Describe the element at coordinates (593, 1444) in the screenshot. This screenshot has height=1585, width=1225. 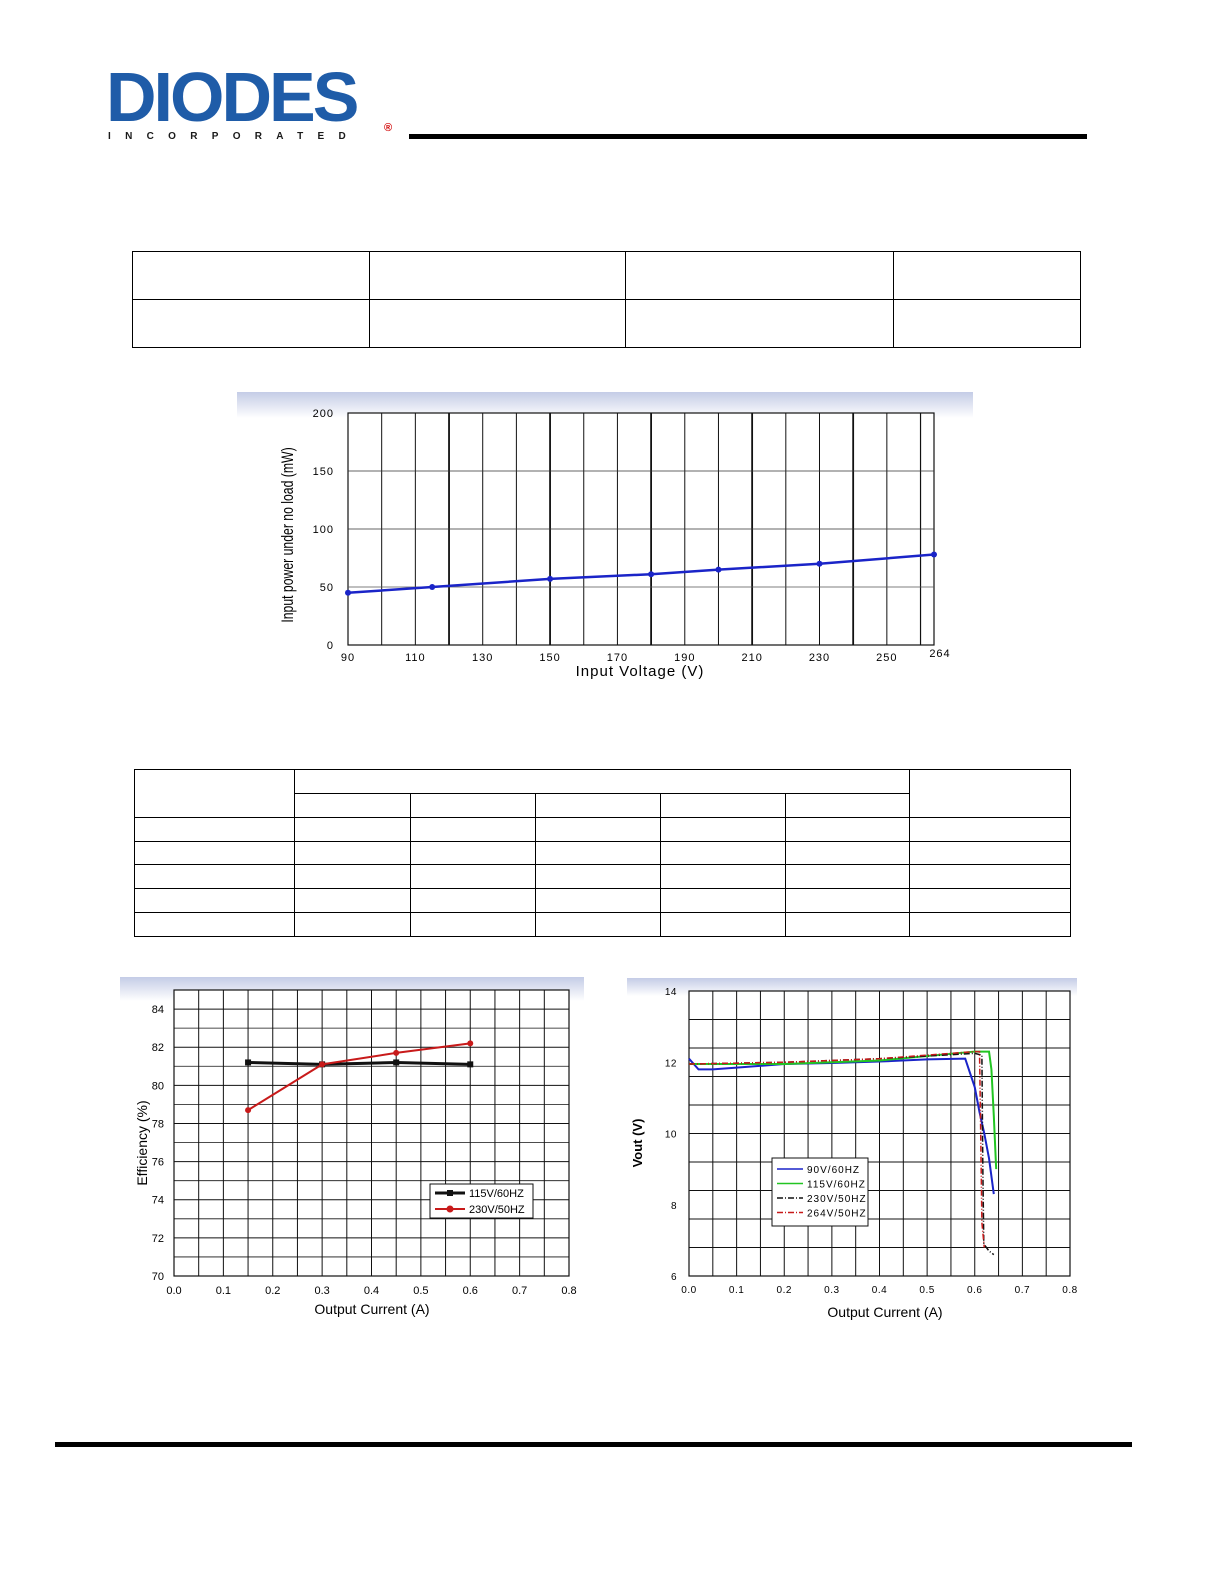
I see `footer-rule` at that location.